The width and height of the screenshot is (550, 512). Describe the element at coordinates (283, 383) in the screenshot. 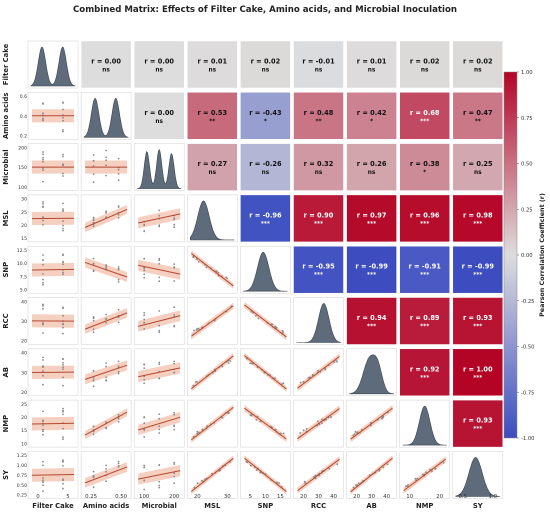

I see `scatter-point-ab-vs-snp` at that location.